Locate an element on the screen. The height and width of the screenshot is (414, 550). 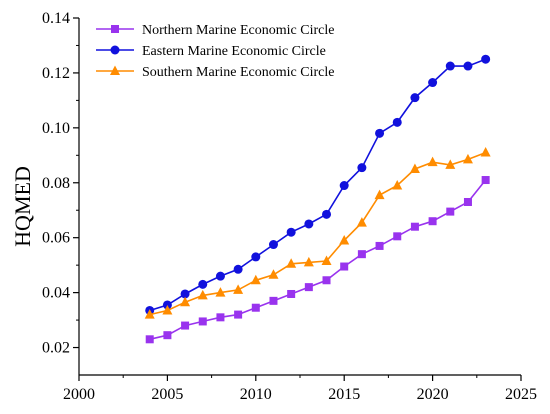
y-tick-label: 0.06 is located at coordinates (56, 238).